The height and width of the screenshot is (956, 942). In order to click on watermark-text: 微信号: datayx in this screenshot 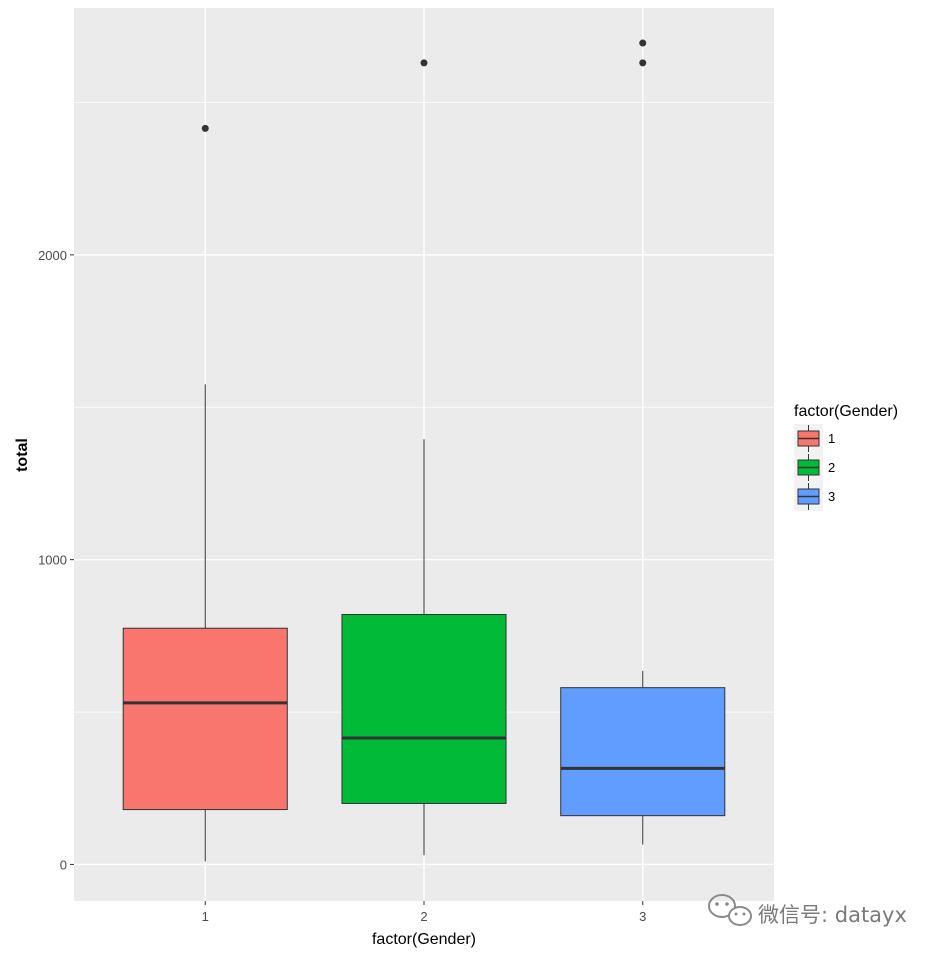, I will do `click(832, 915)`.